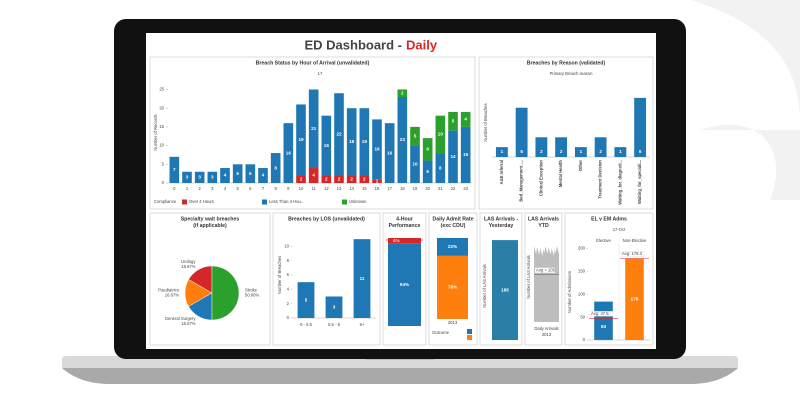  What do you see at coordinates (352, 141) in the screenshot?
I see `data-label: 18` at bounding box center [352, 141].